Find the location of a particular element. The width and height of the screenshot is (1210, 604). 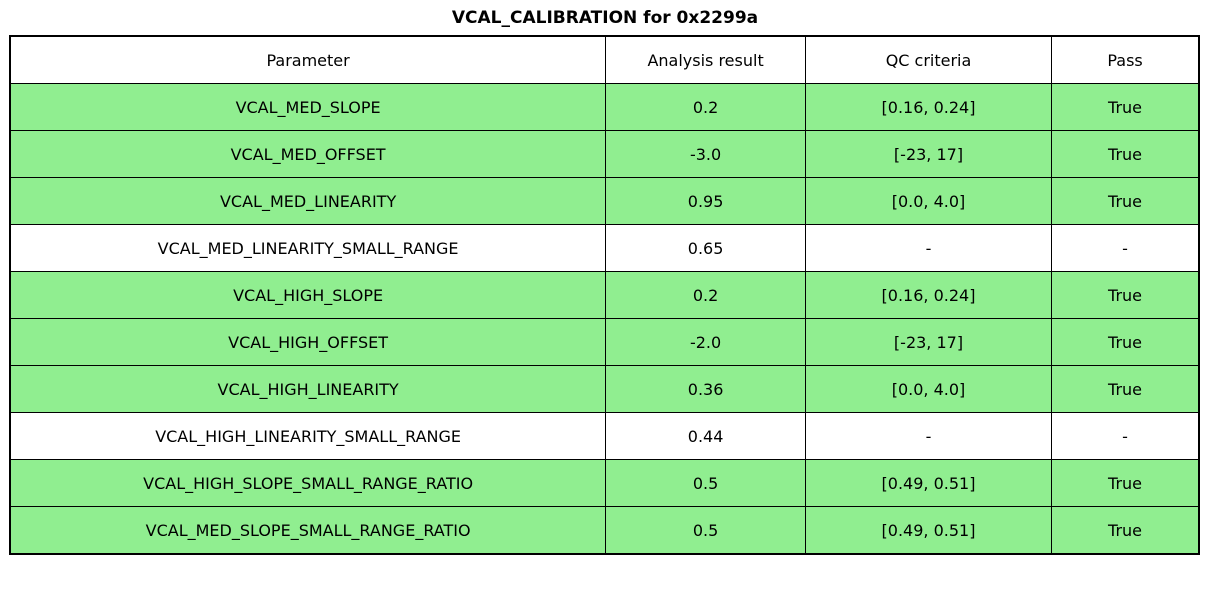

table-row: VCAL_HIGH_SLOPE 0.2 [0.16, 0.24] True is located at coordinates (604, 295).